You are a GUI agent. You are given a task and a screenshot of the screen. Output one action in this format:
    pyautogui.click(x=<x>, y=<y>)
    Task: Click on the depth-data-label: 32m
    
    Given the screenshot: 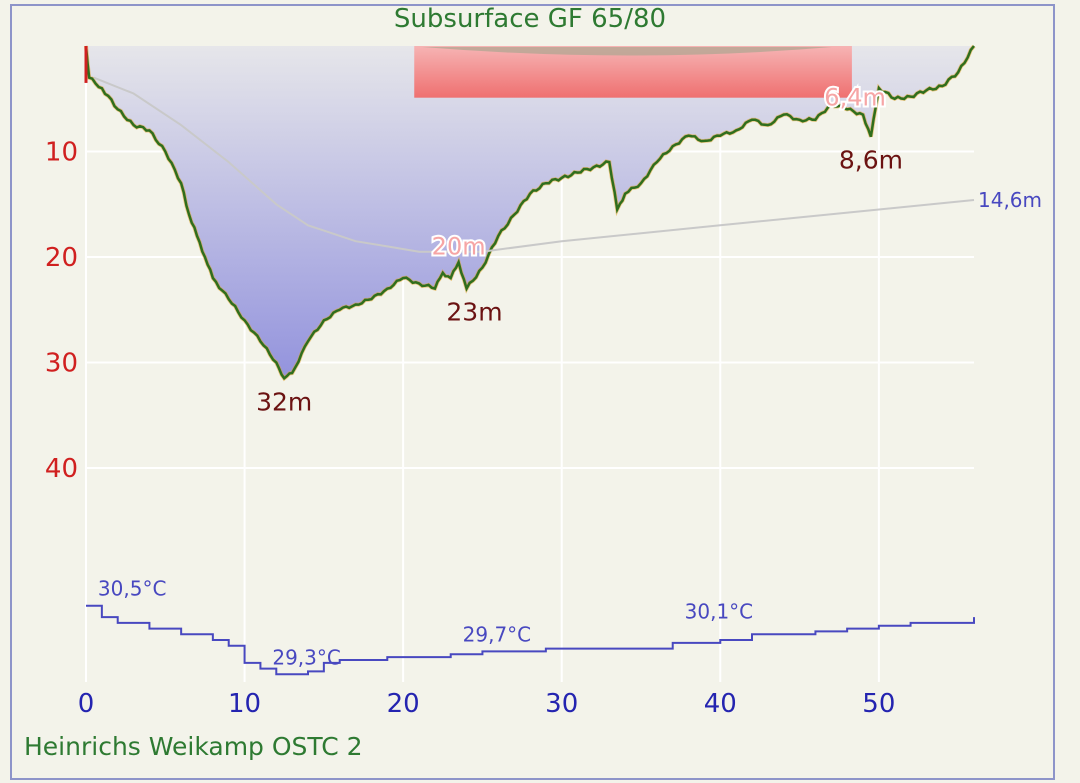 What is the action you would take?
    pyautogui.click(x=284, y=401)
    